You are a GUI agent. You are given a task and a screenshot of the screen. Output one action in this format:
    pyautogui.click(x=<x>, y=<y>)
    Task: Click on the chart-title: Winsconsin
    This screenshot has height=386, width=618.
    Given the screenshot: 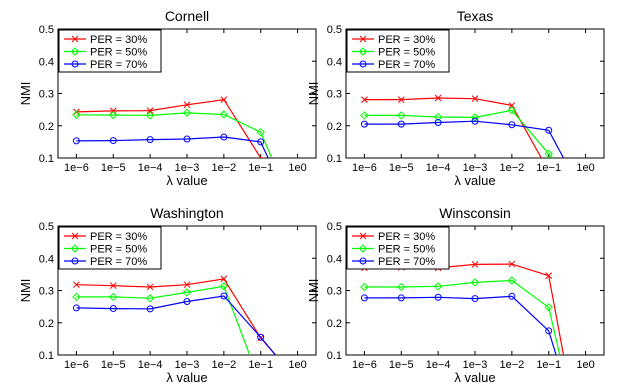 What is the action you would take?
    pyautogui.click(x=475, y=213)
    